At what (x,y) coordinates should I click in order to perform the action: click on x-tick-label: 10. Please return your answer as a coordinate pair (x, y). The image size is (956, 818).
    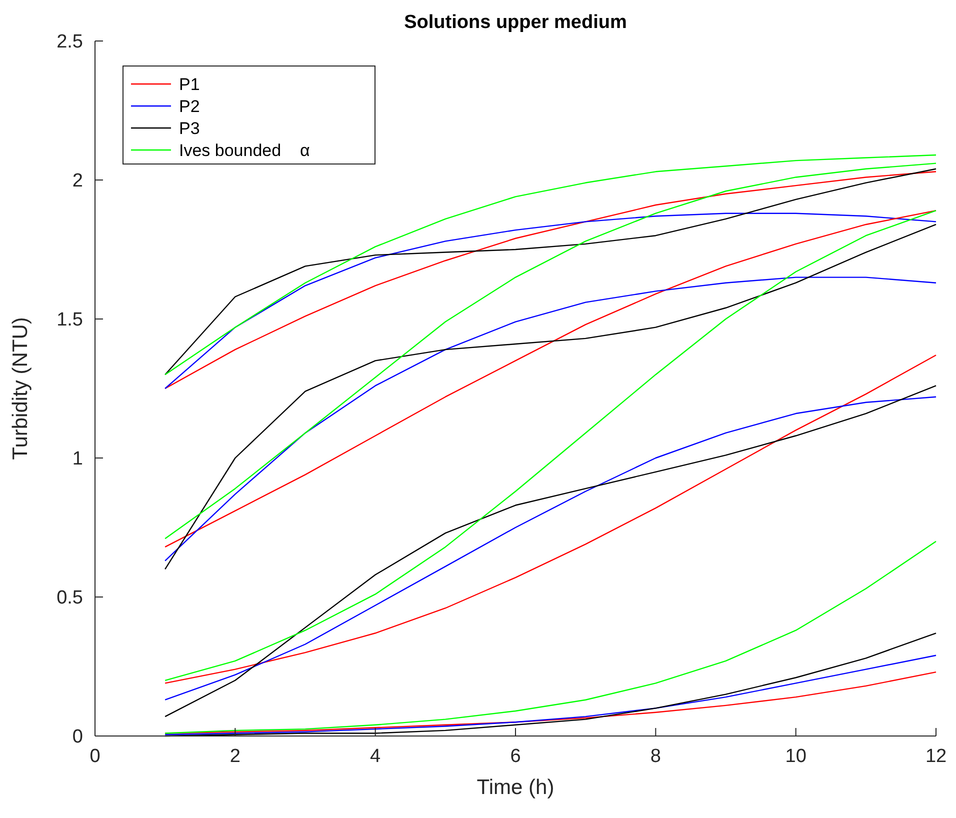
    Looking at the image, I should click on (795, 756).